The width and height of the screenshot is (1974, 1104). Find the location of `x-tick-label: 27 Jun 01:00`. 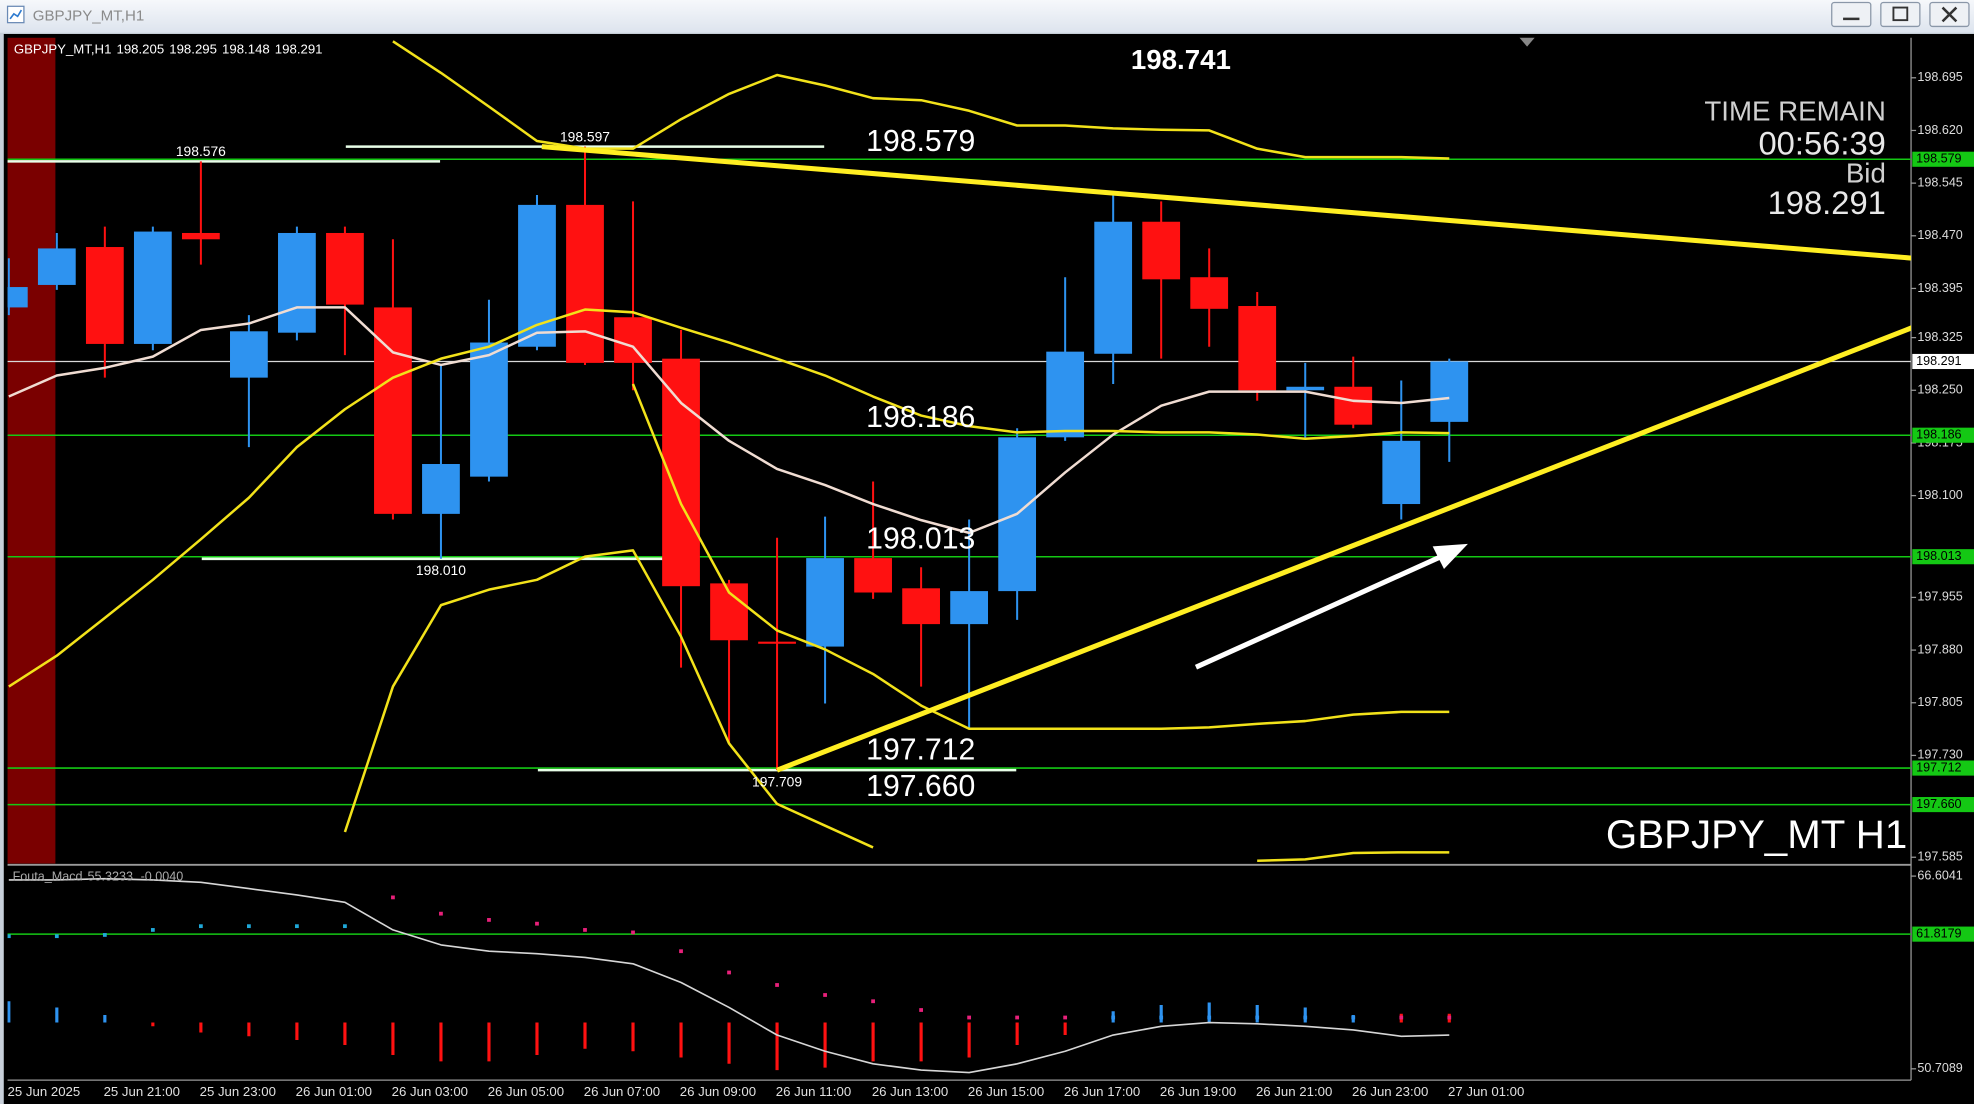

x-tick-label: 27 Jun 01:00 is located at coordinates (1486, 1091).